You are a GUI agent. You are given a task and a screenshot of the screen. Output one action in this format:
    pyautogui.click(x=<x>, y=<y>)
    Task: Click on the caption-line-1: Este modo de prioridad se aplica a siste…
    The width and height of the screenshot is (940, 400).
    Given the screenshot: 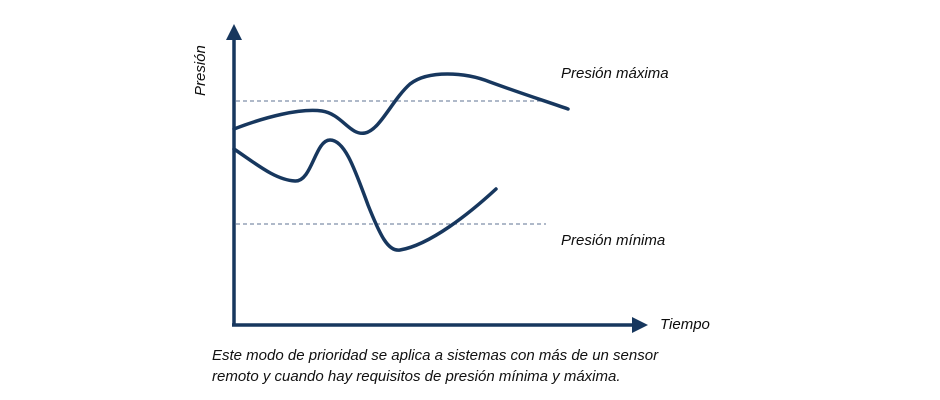 What is the action you would take?
    pyautogui.click(x=435, y=355)
    